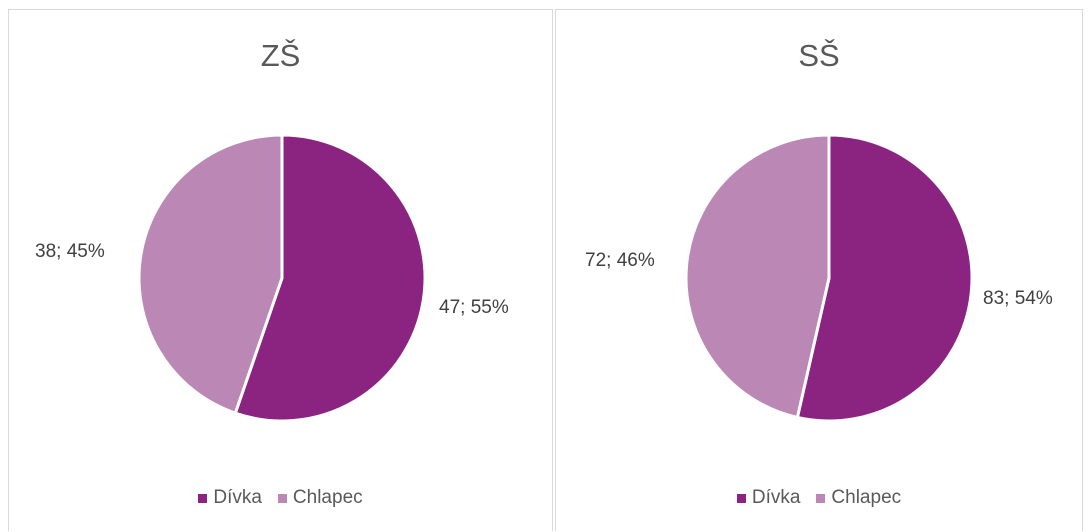 The image size is (1088, 532). I want to click on data-label-chlapec: 72; 46%, so click(620, 260).